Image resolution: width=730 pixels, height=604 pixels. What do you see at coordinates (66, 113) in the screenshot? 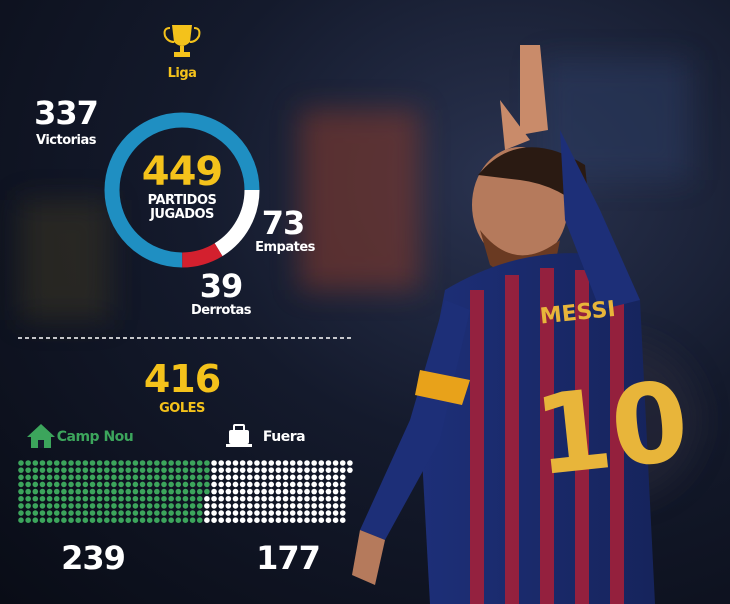
I see `value-label: 337` at bounding box center [66, 113].